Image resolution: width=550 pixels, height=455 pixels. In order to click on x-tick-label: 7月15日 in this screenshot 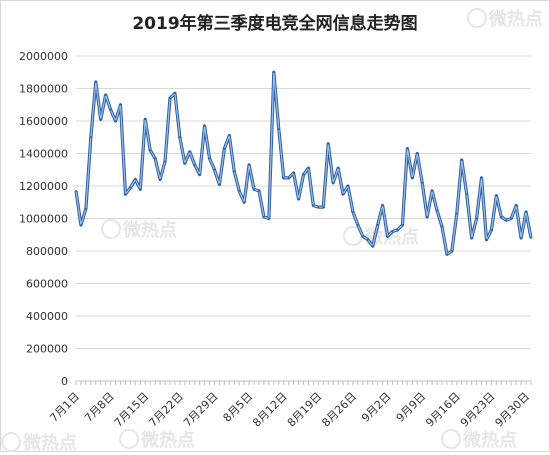, I will do `click(132, 410)`.